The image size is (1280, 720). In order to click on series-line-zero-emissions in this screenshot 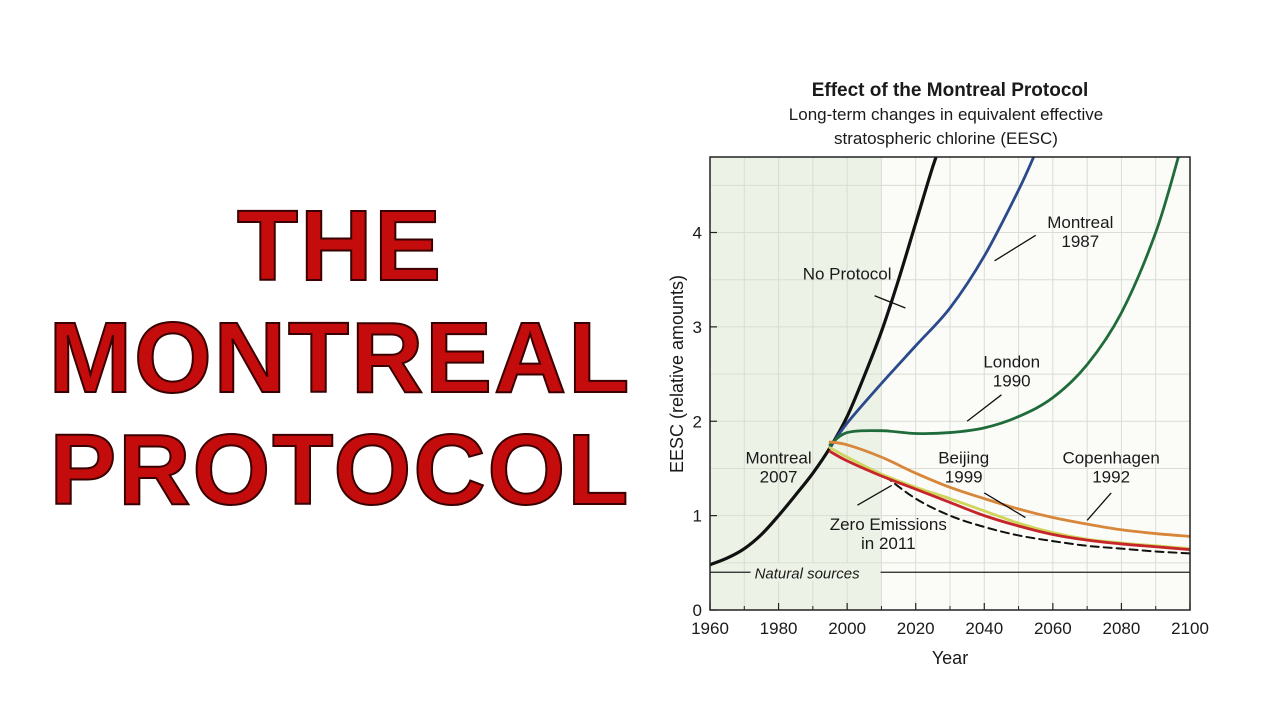, I will do `click(1036, 514)`.